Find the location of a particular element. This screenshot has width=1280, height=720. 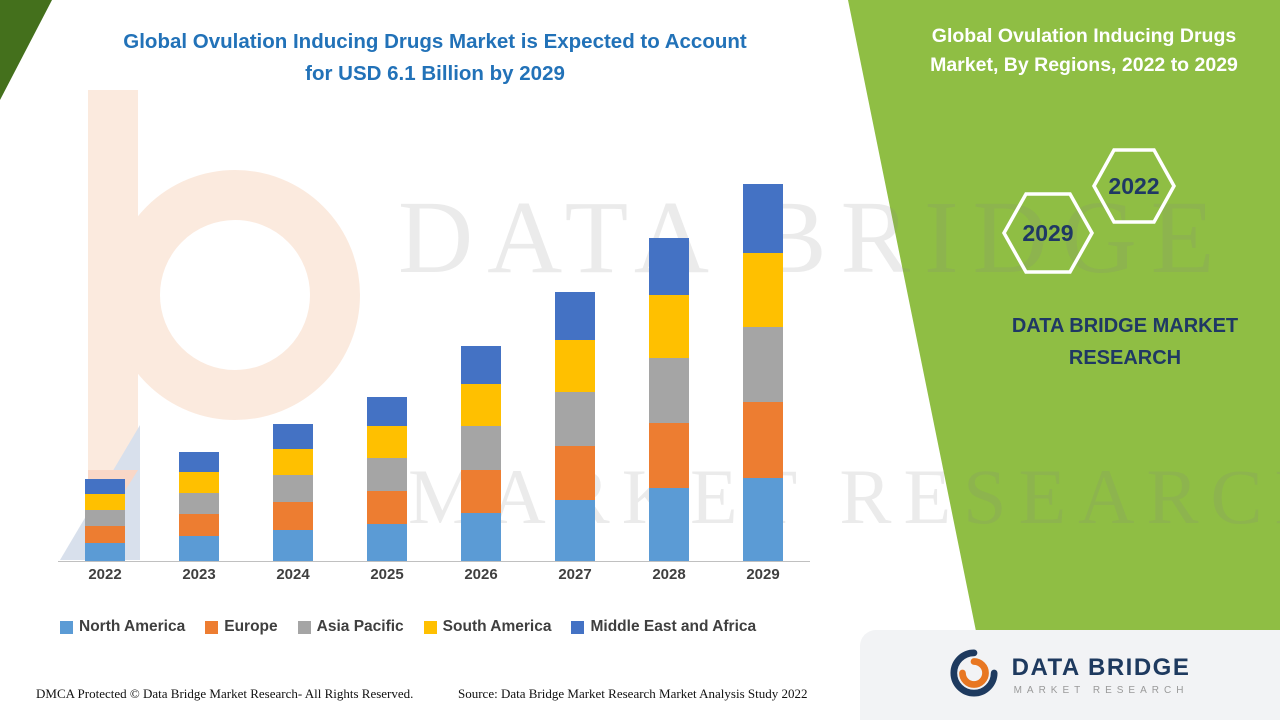

x-axis-label: 2026 is located at coordinates (481, 574).